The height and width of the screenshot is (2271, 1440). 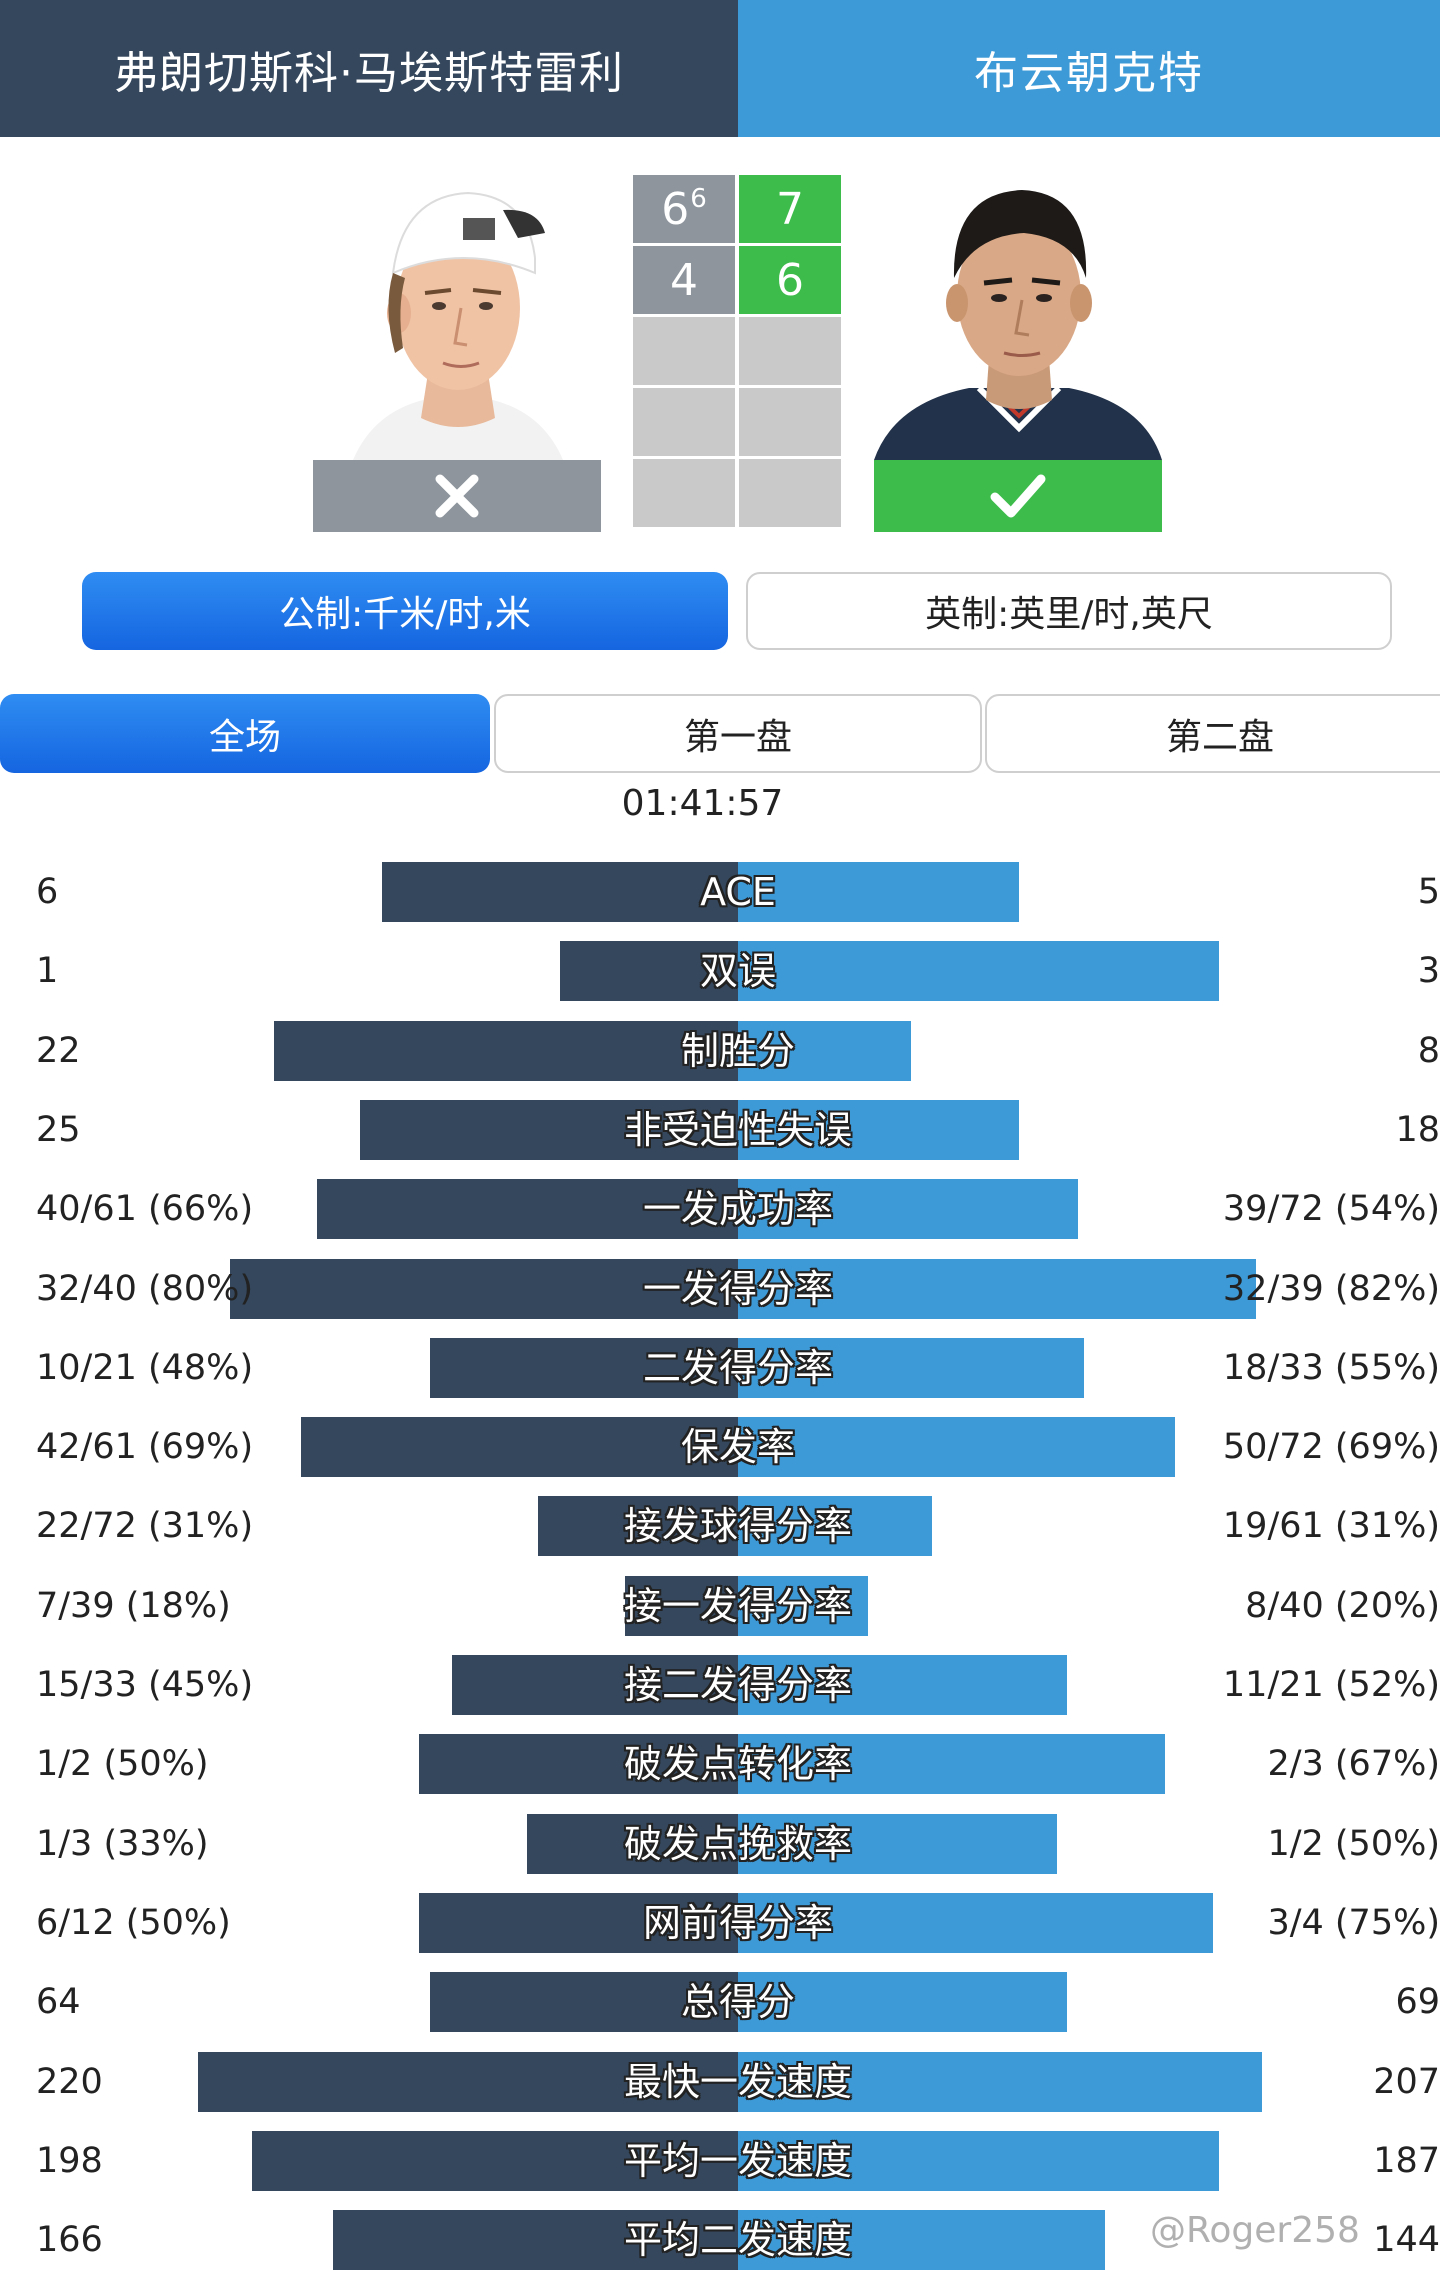 I want to click on player1-name: 弗朗切斯科·马埃斯特雷利, so click(x=369, y=68).